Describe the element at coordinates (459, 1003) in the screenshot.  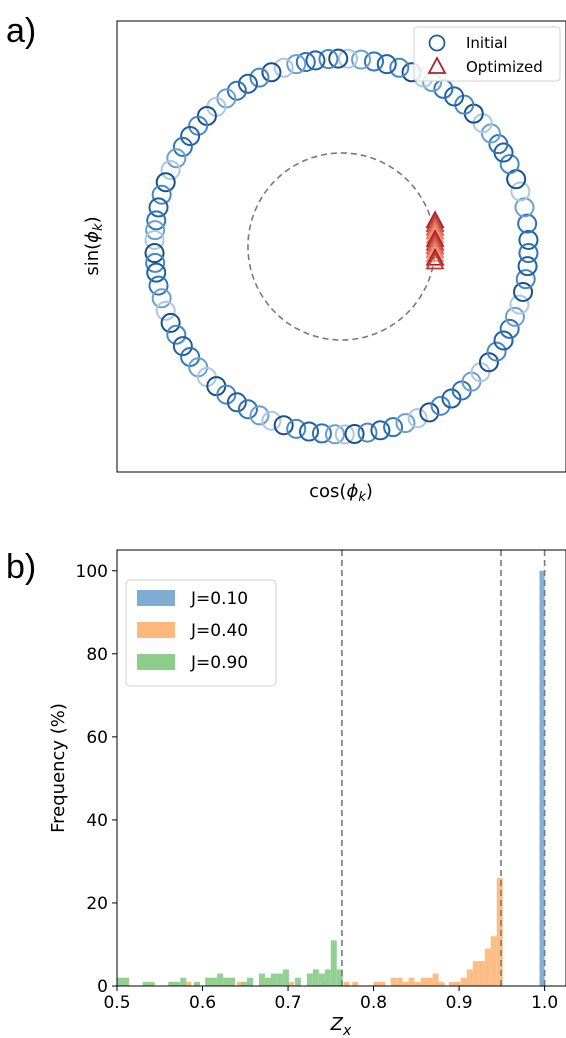
I see `x-tick-label: 0.9` at that location.